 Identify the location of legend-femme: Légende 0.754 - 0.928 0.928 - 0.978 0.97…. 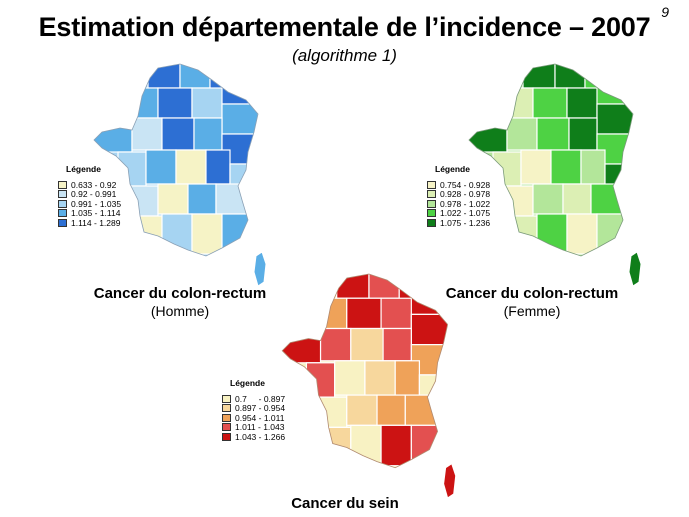
(458, 196).